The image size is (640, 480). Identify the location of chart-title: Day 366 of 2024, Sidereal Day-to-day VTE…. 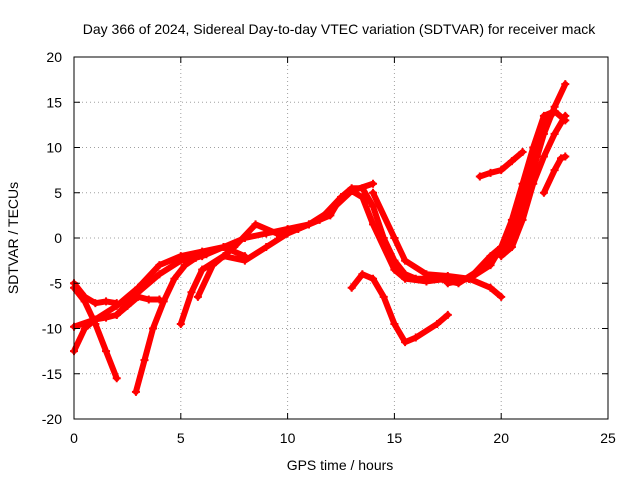
(339, 29).